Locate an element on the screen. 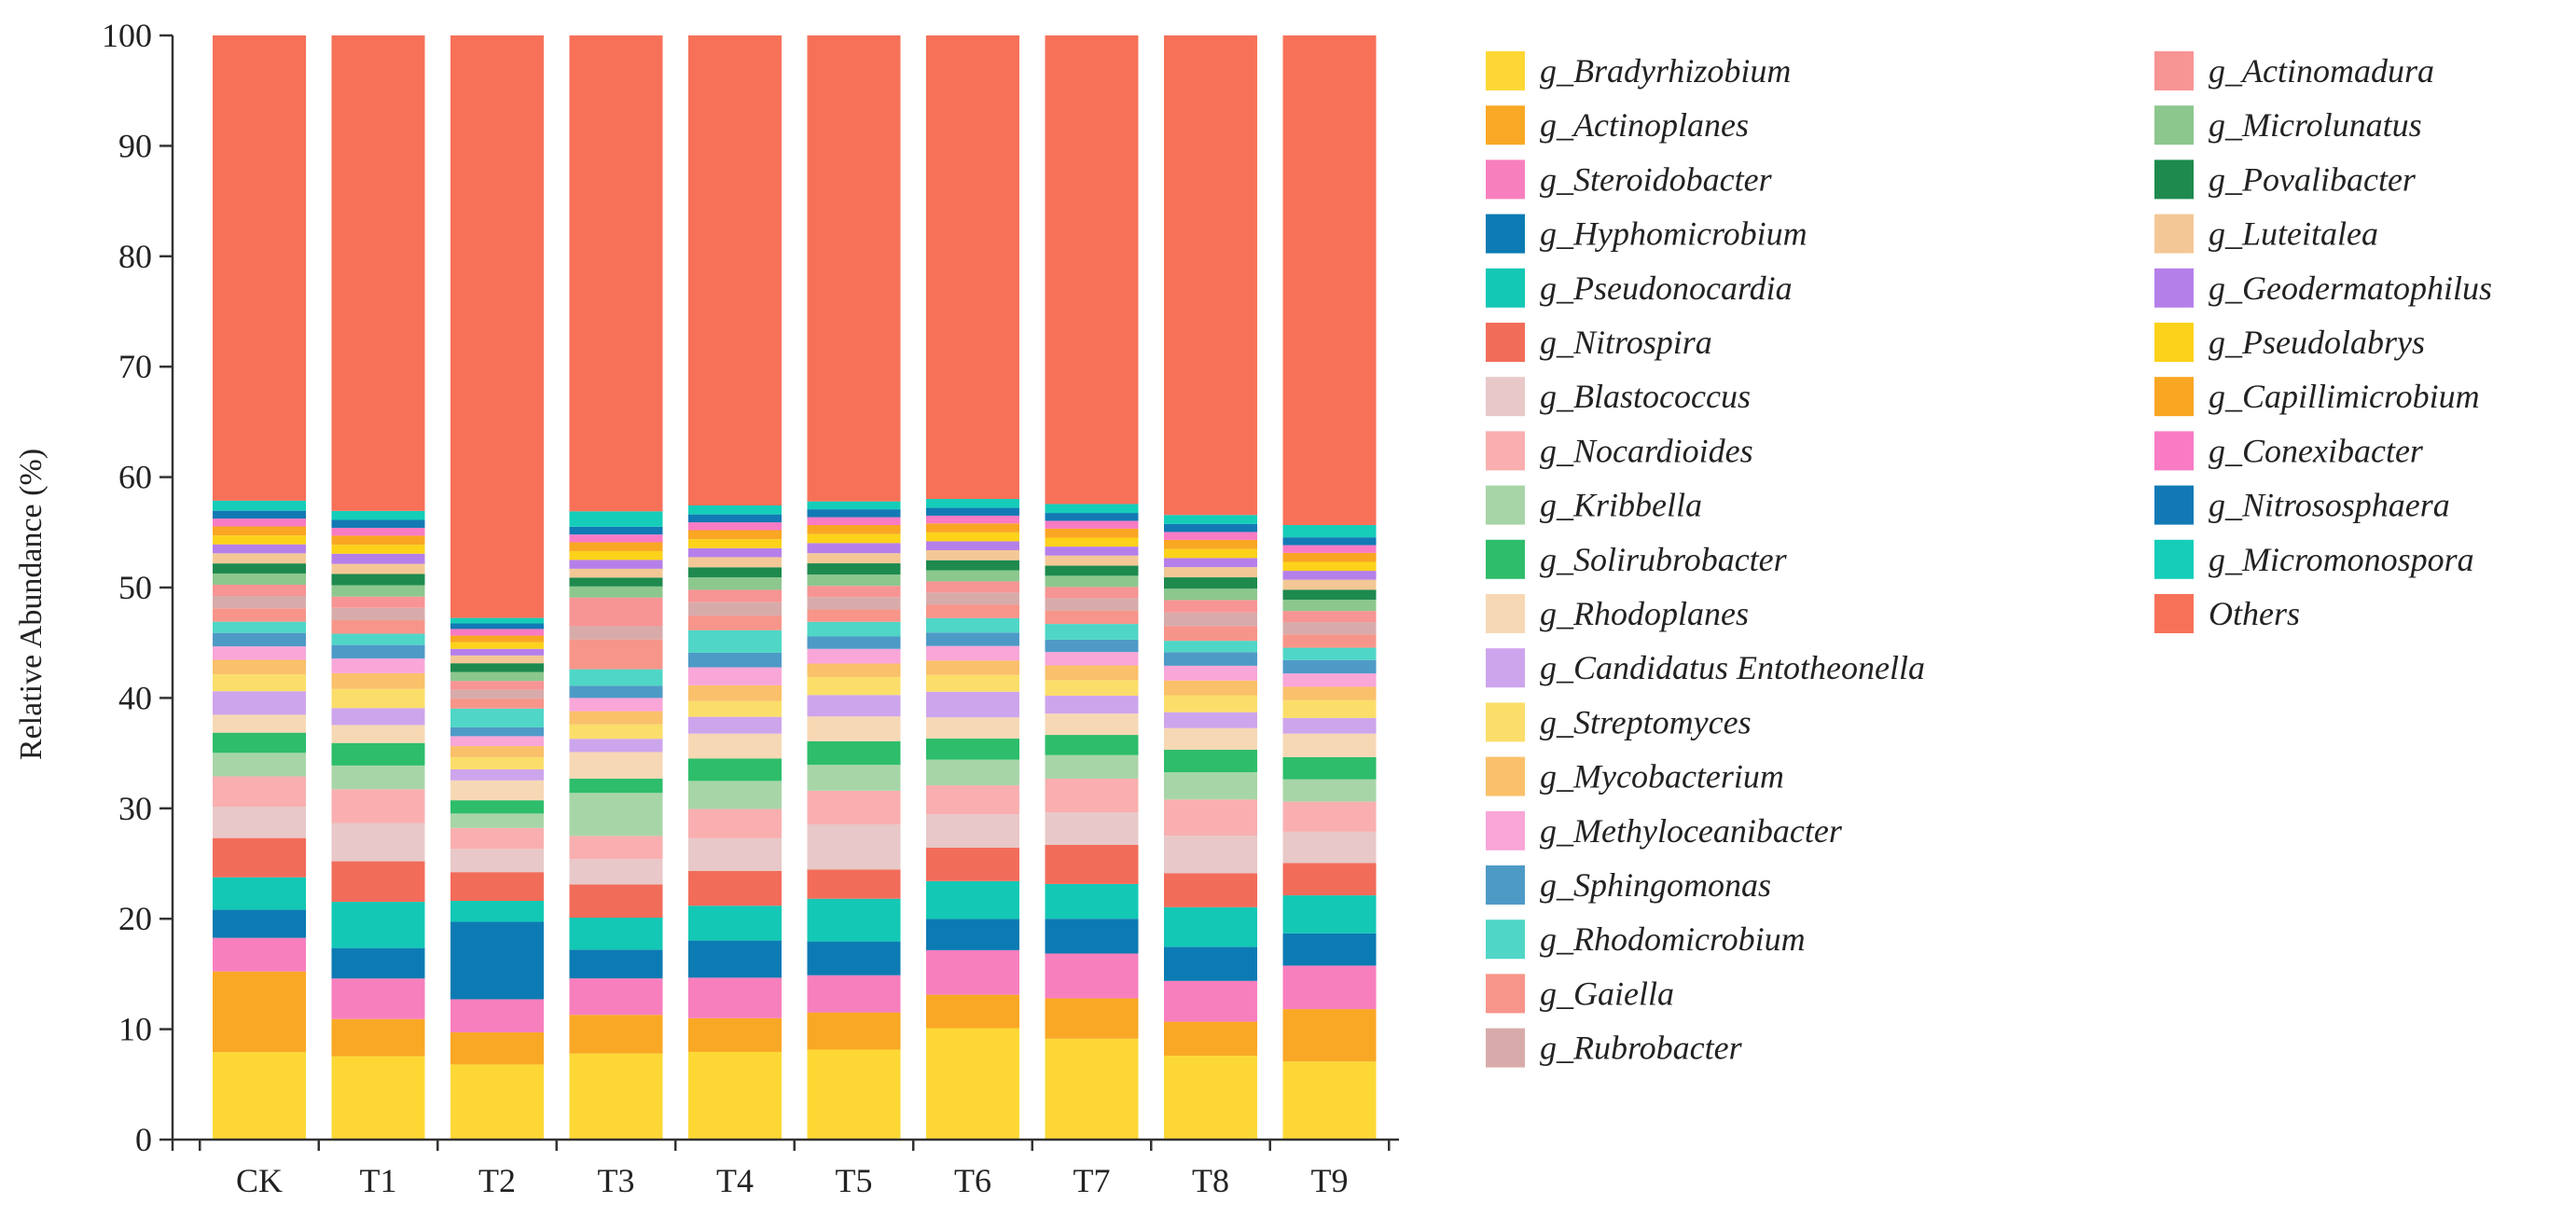 This screenshot has width=2576, height=1217. x-tick-label: CK is located at coordinates (259, 1180).